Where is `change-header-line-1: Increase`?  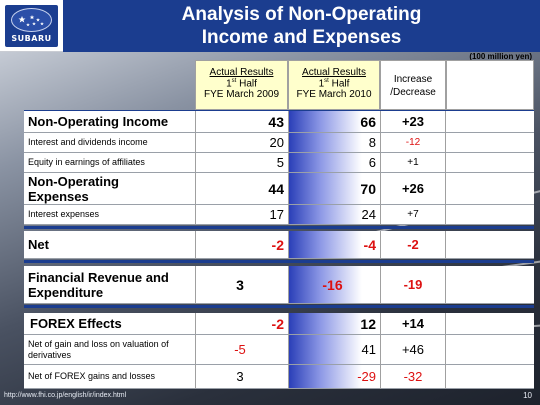
change-header-line-1: Increase is located at coordinates (413, 79).